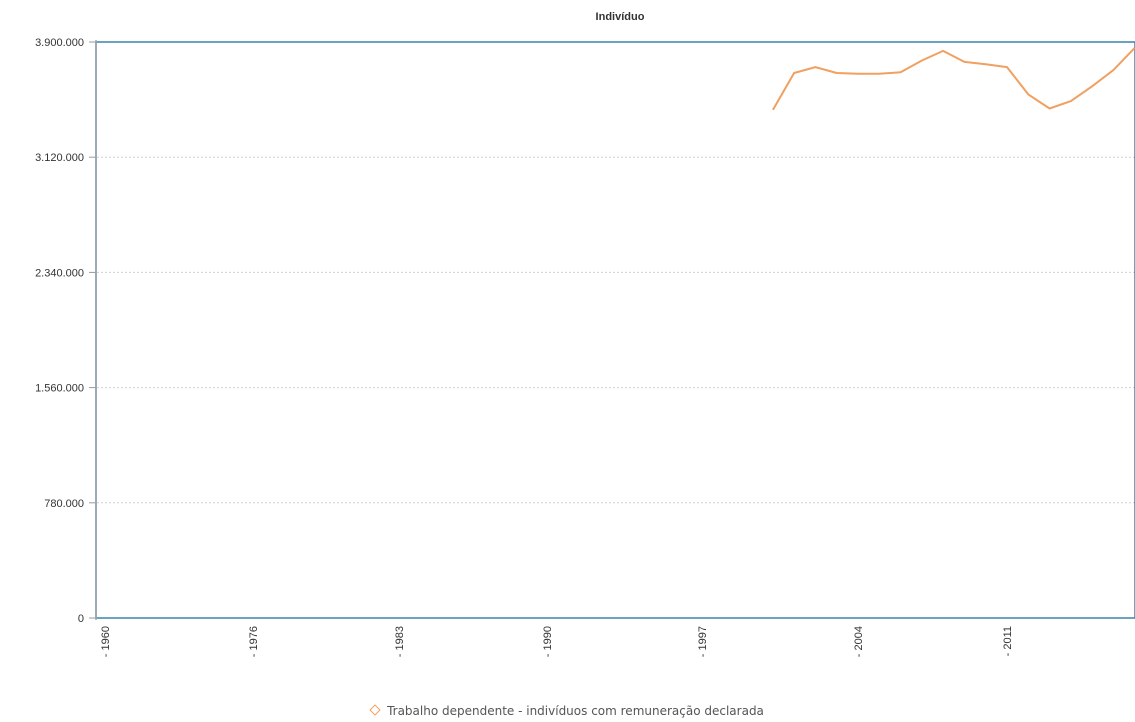 This screenshot has height=722, width=1135. What do you see at coordinates (254, 641) in the screenshot?
I see `x-tick-label: - 1976` at bounding box center [254, 641].